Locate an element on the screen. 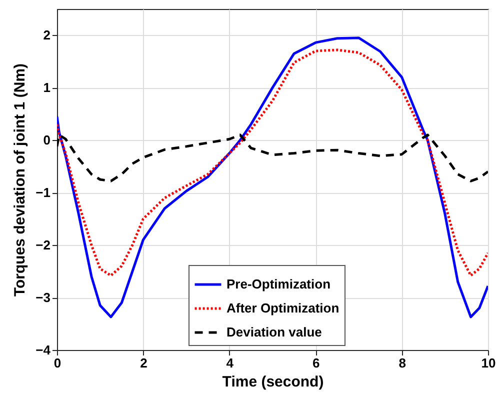 The width and height of the screenshot is (498, 401). x-tick-label: 0 is located at coordinates (58, 363).